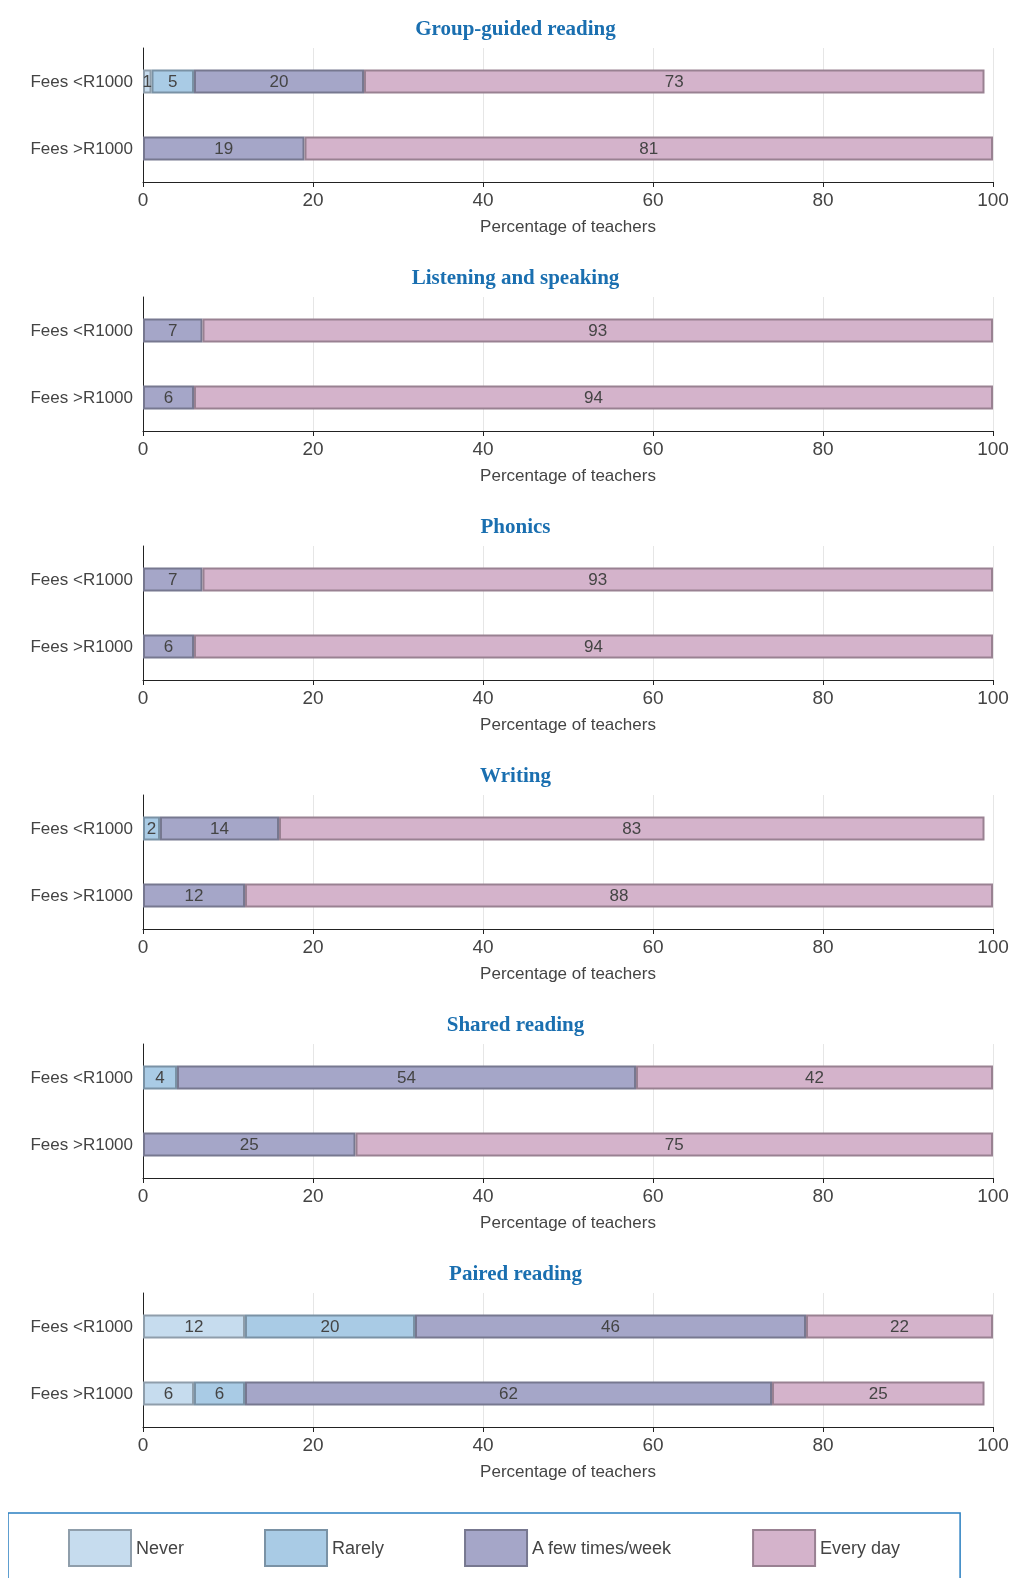  What do you see at coordinates (515, 1023) in the screenshot?
I see `chart-title: Shared reading` at bounding box center [515, 1023].